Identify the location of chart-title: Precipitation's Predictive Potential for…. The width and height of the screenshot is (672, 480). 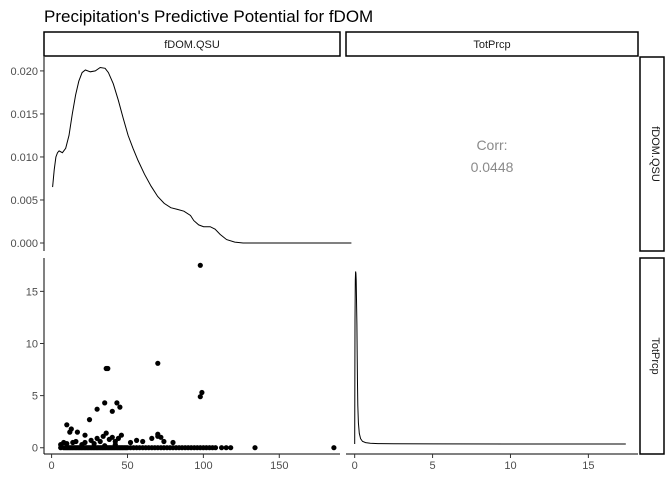
(208, 16).